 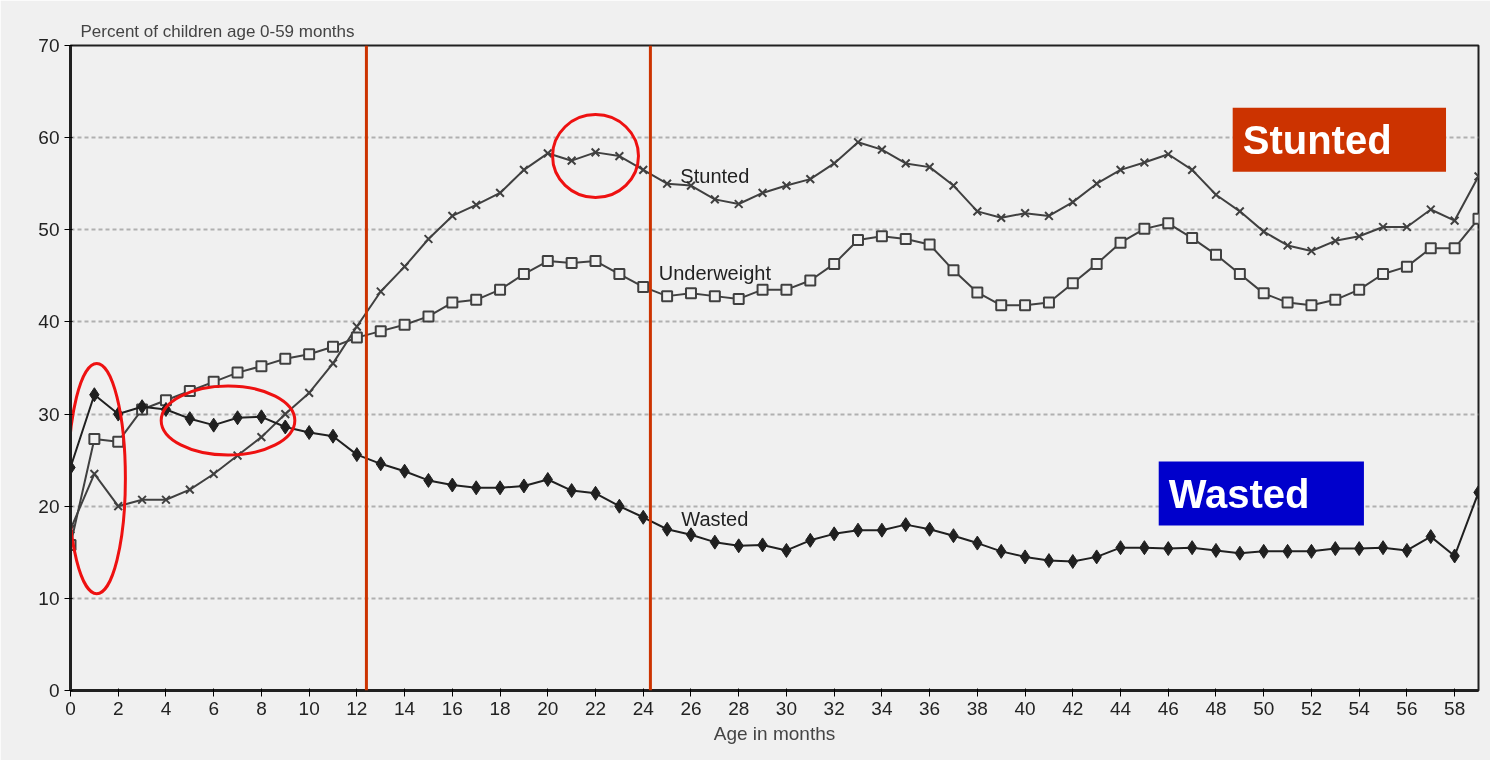 I want to click on annotation: Wasted, so click(x=1239, y=493).